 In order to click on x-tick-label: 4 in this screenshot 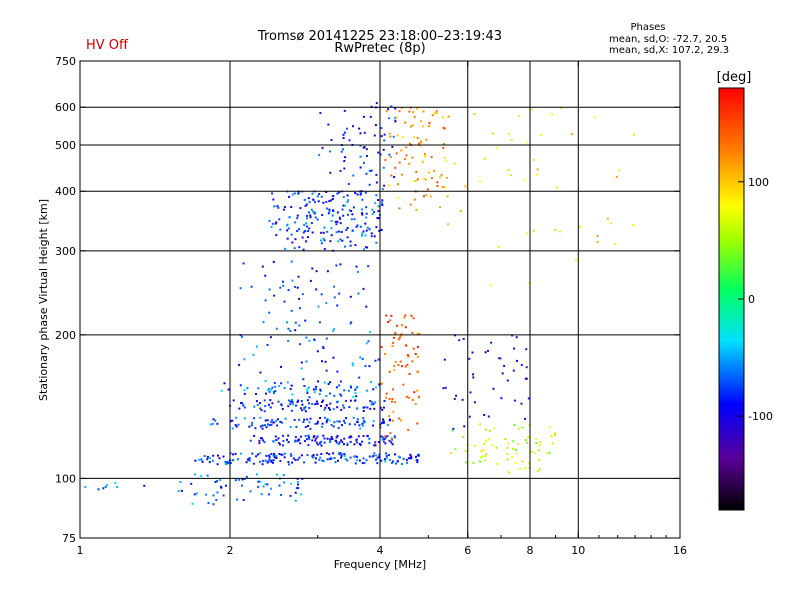, I will do `click(380, 550)`.